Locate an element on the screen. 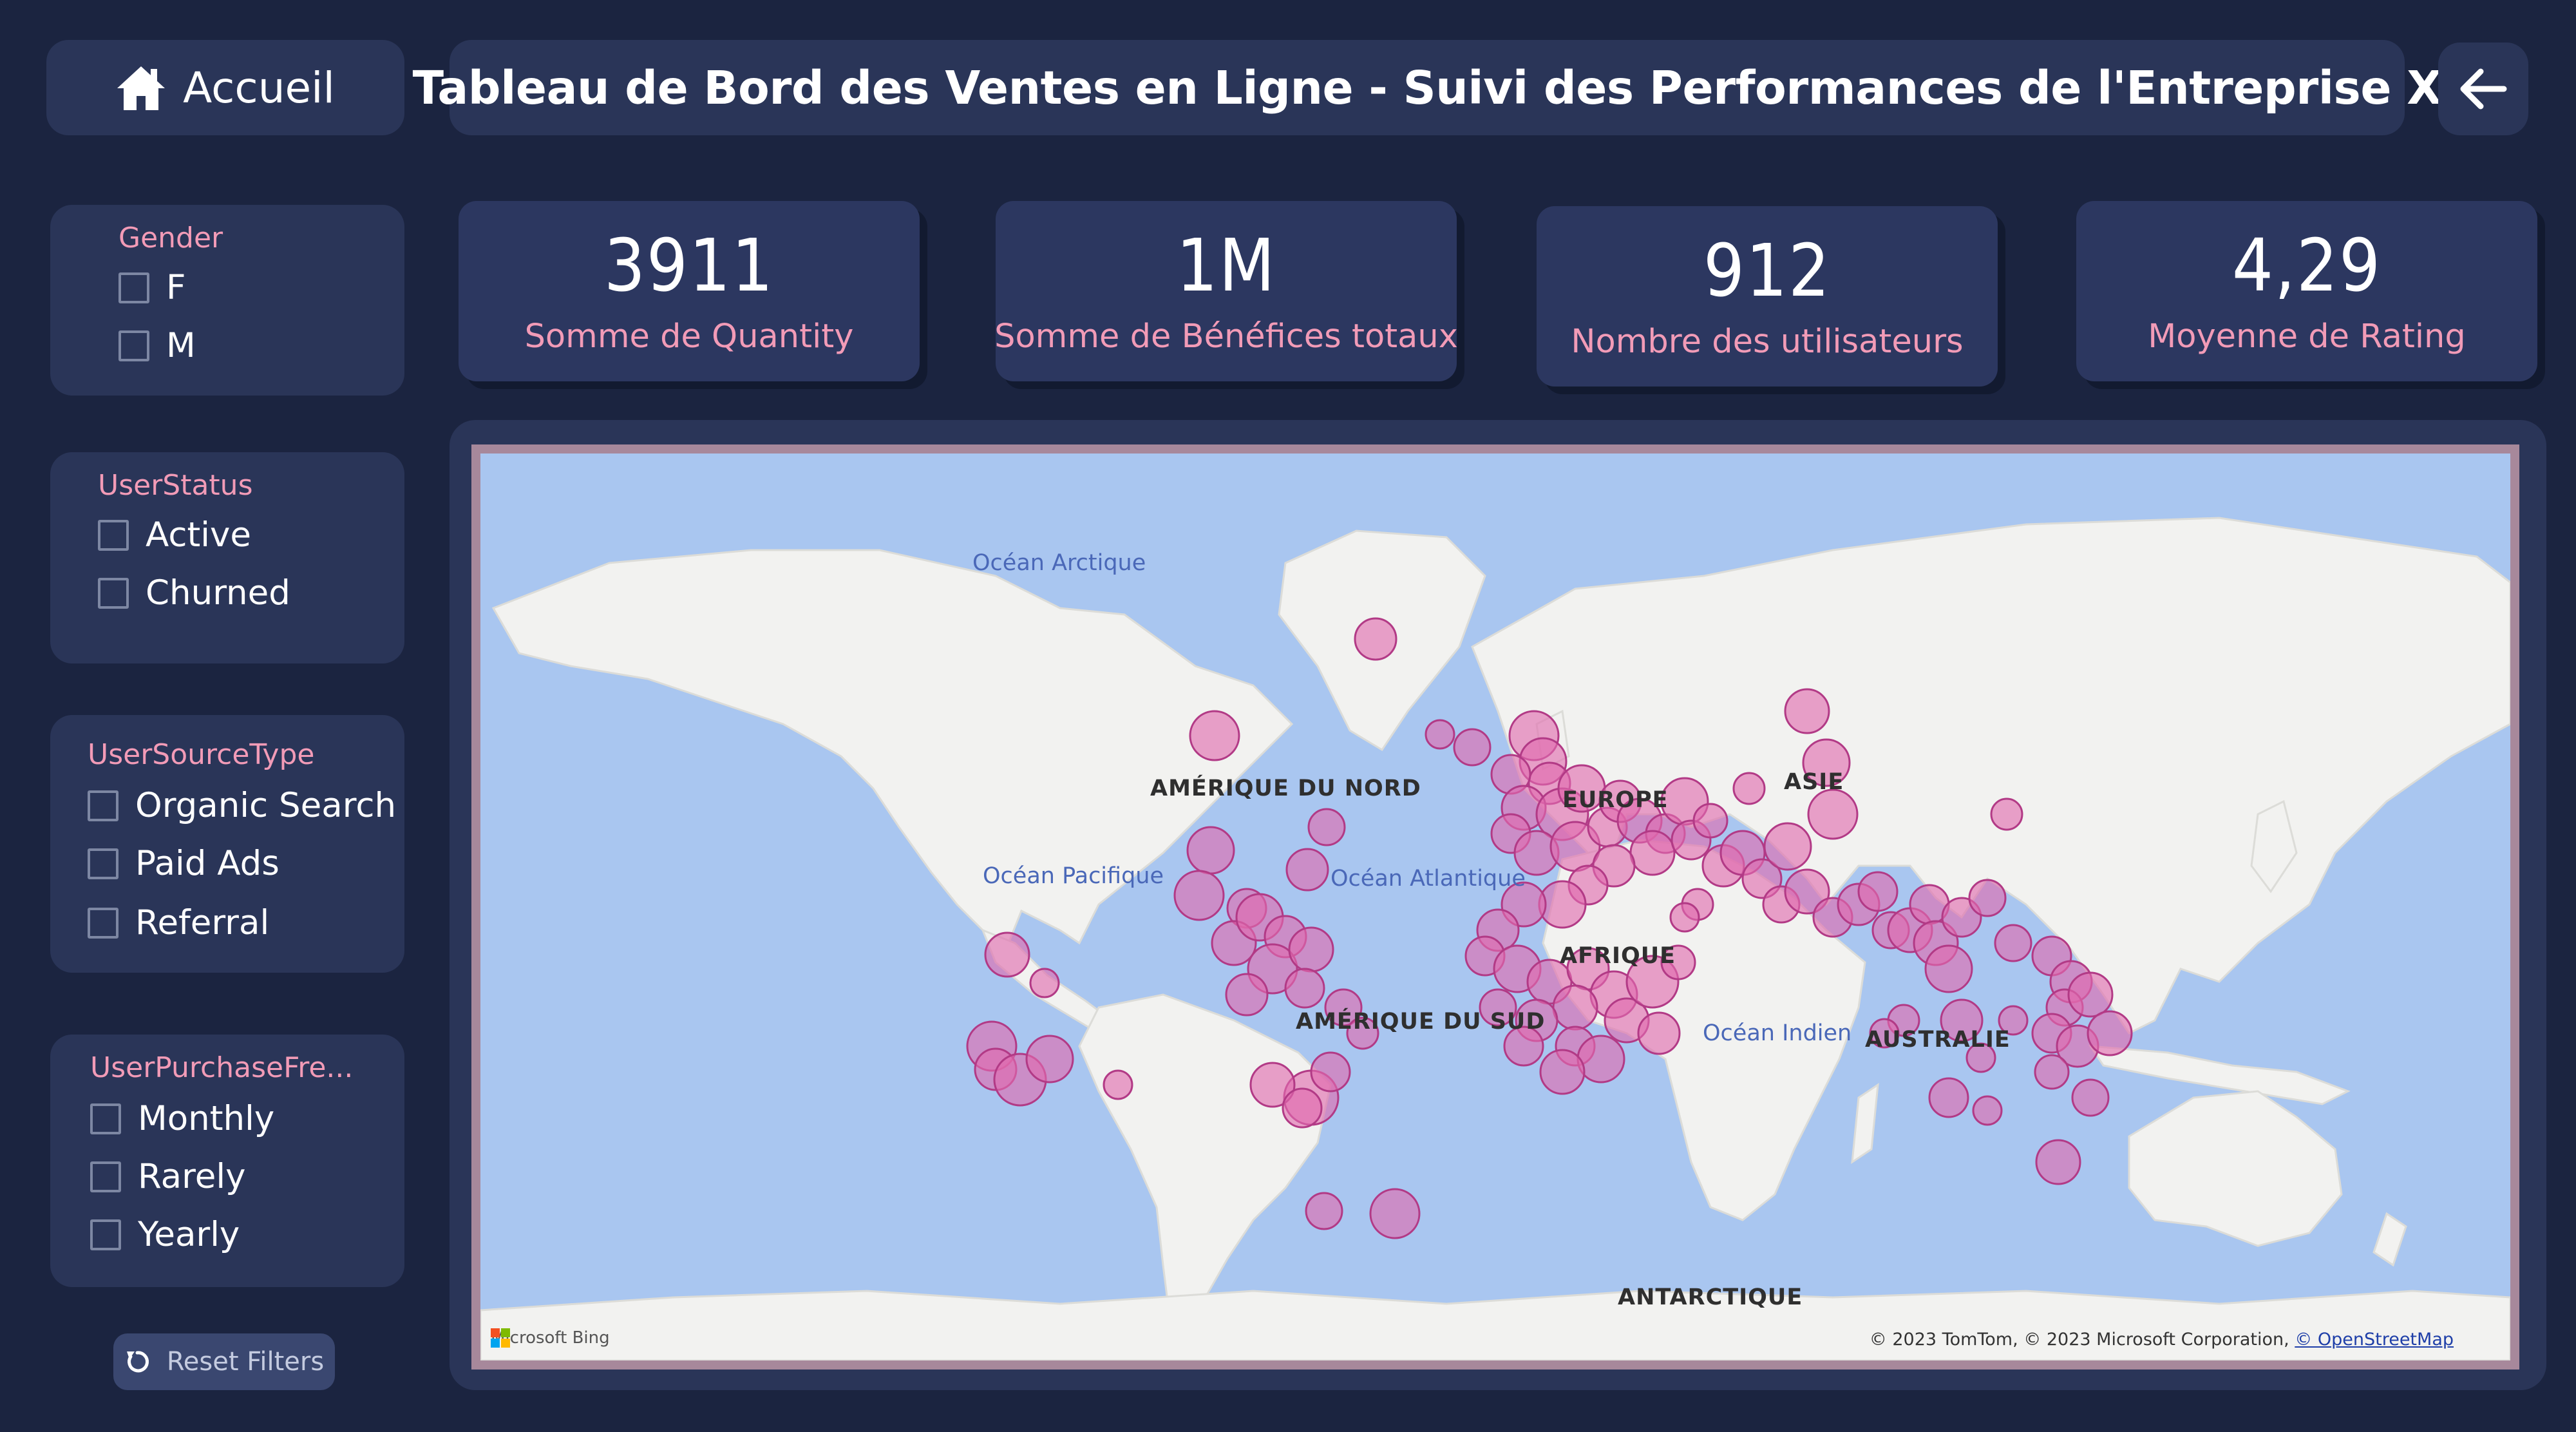 The width and height of the screenshot is (2576, 1432). gender-option-f: F is located at coordinates (152, 287).